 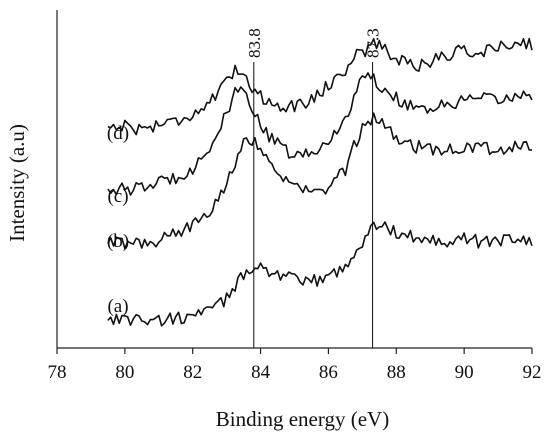 What do you see at coordinates (118, 133) in the screenshot?
I see `series-label: (d)` at bounding box center [118, 133].